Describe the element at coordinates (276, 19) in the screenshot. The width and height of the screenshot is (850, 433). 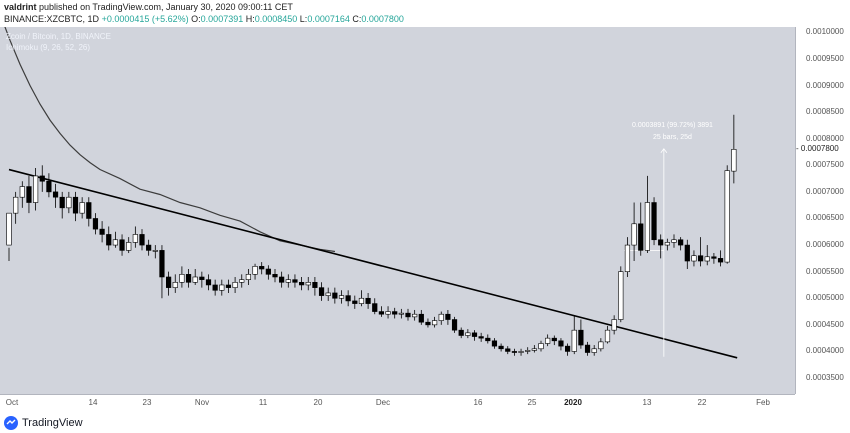
I see `high-value: 0.0008450` at that location.